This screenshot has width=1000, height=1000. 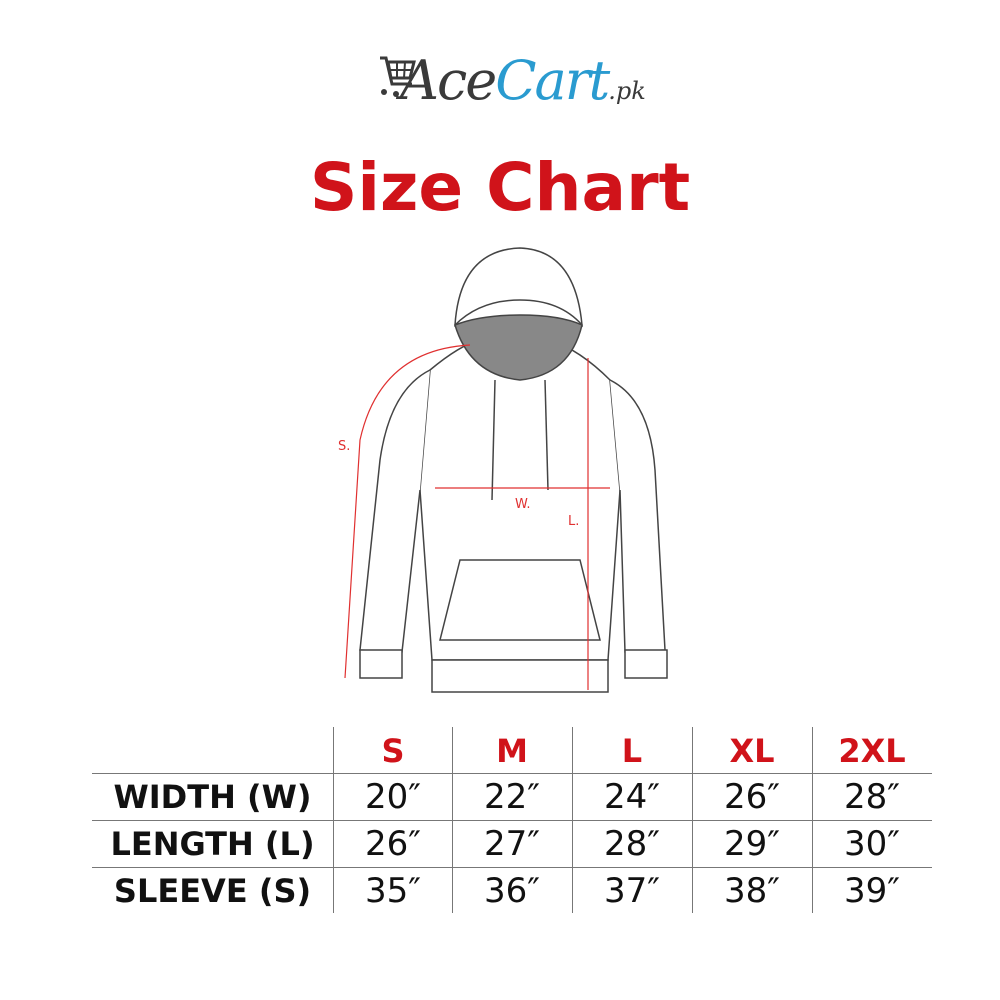 I want to click on page-title: Size Chart, so click(x=500, y=187).